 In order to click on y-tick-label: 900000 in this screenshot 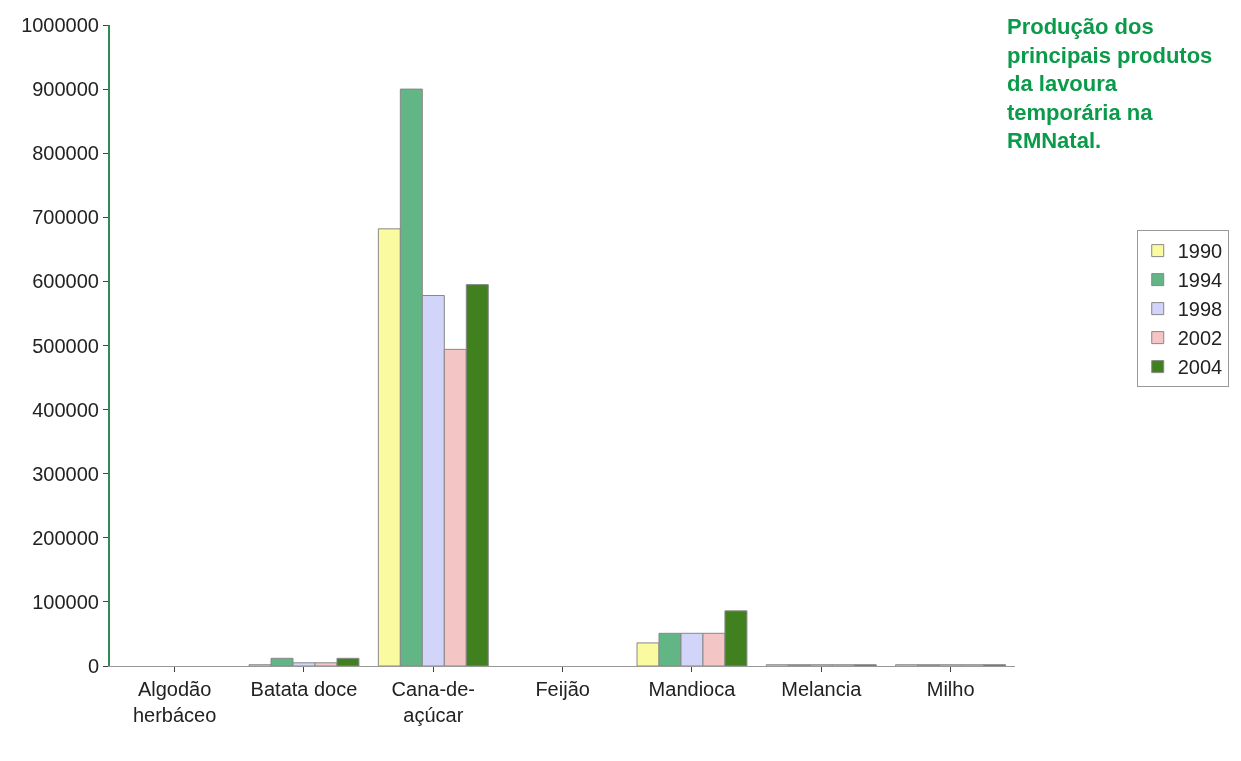, I will do `click(65, 89)`.